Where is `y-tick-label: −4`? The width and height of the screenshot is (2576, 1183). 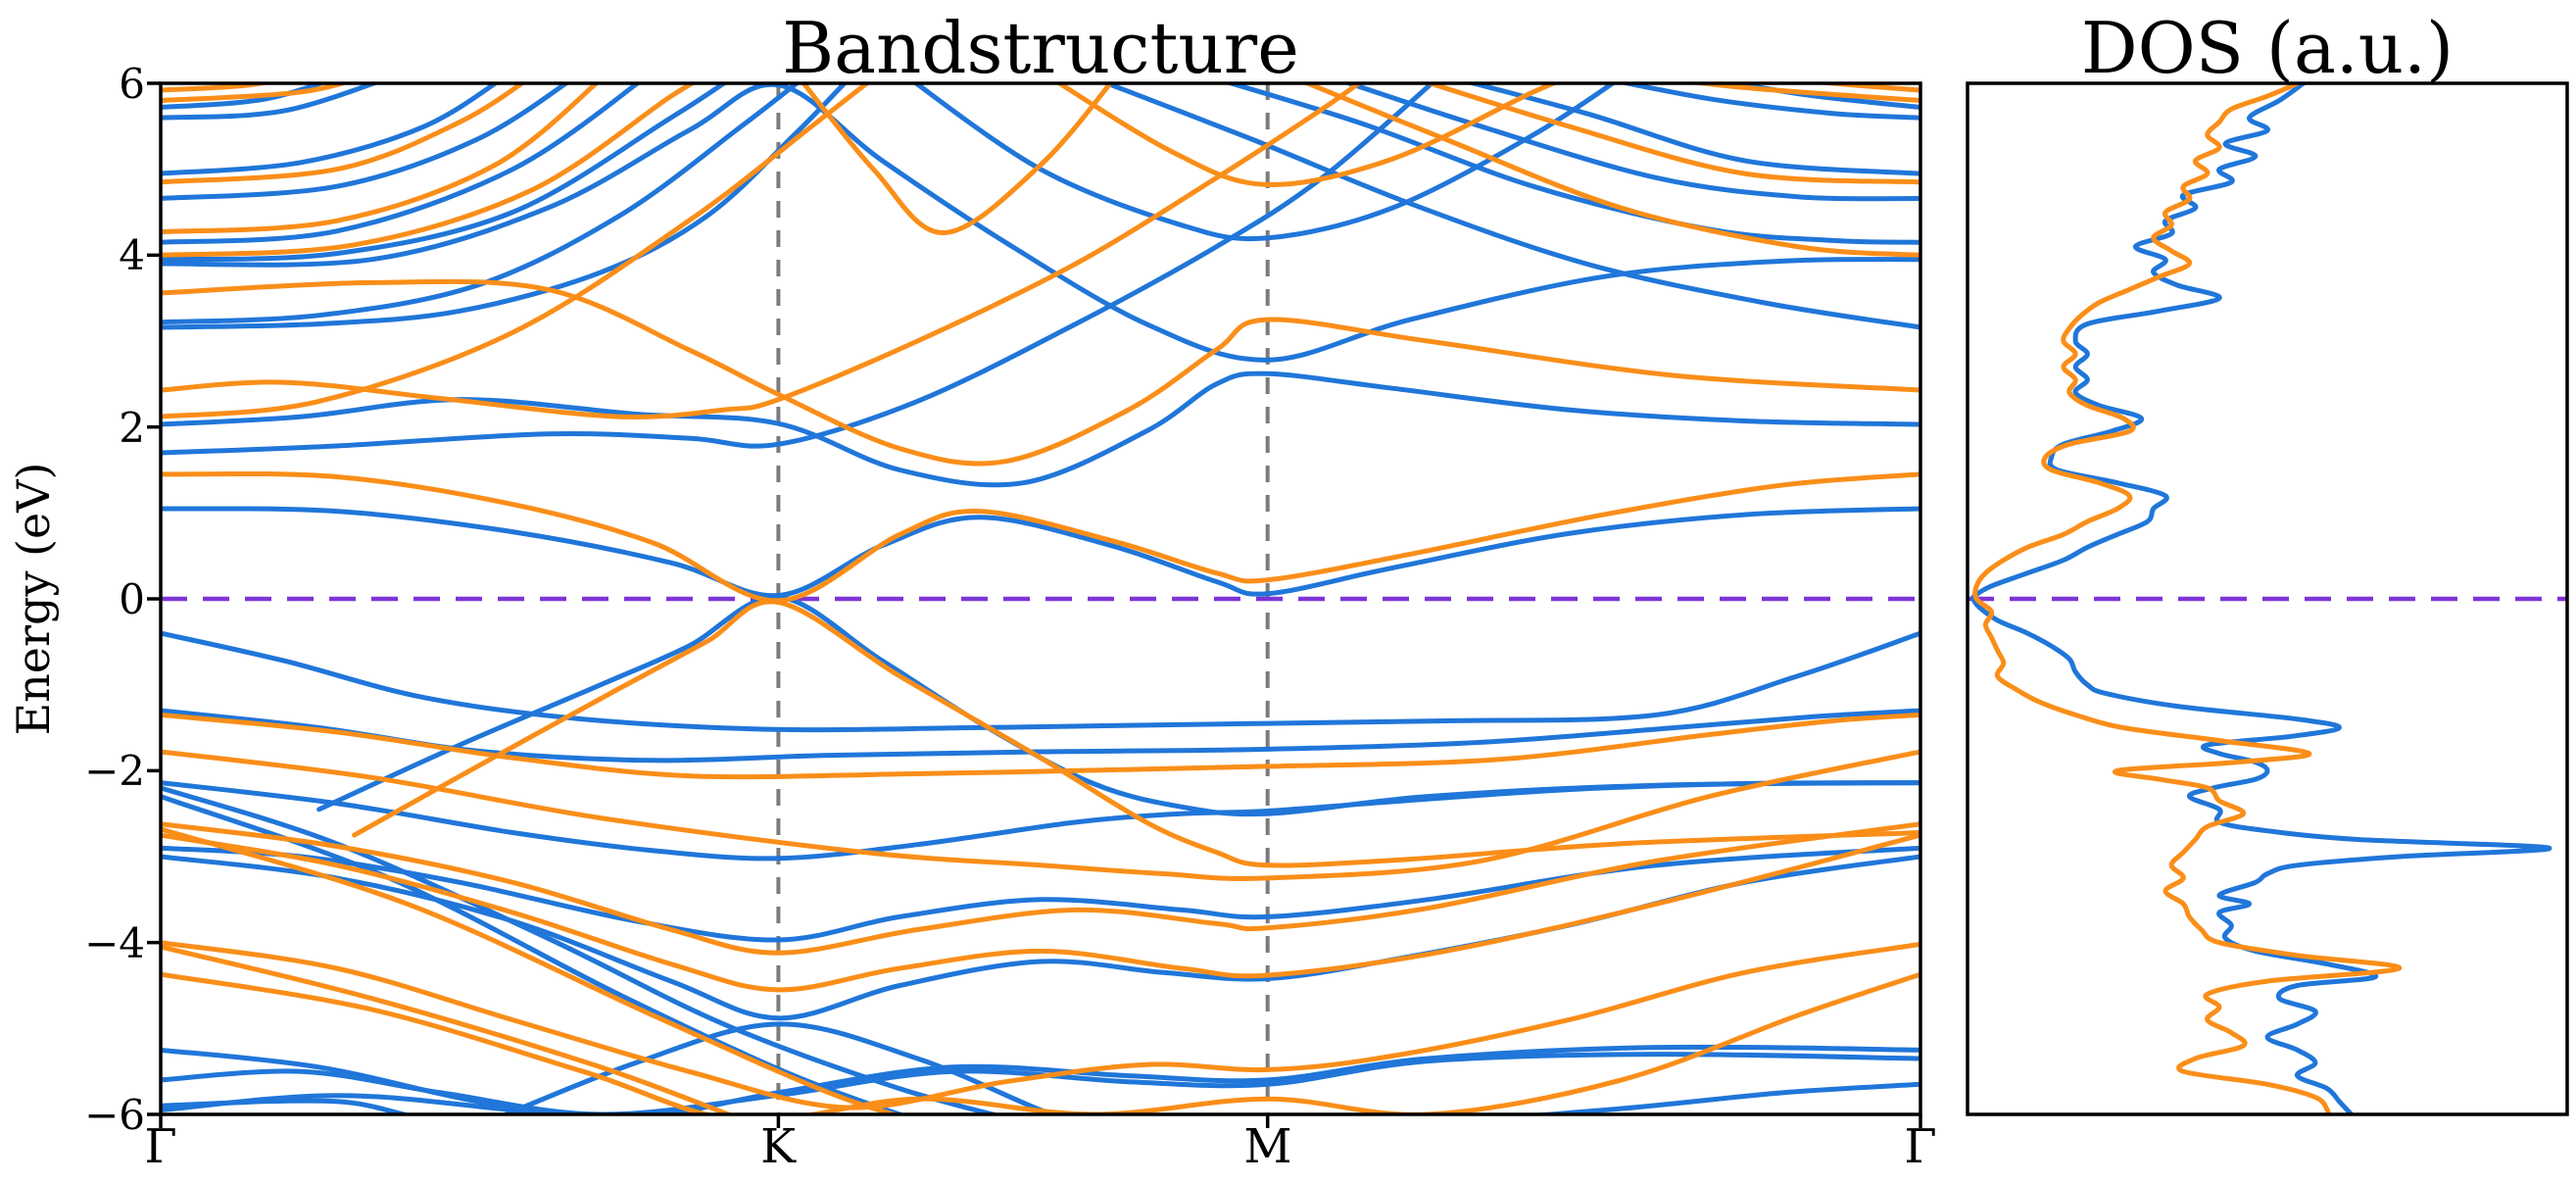 y-tick-label: −4 is located at coordinates (114, 943).